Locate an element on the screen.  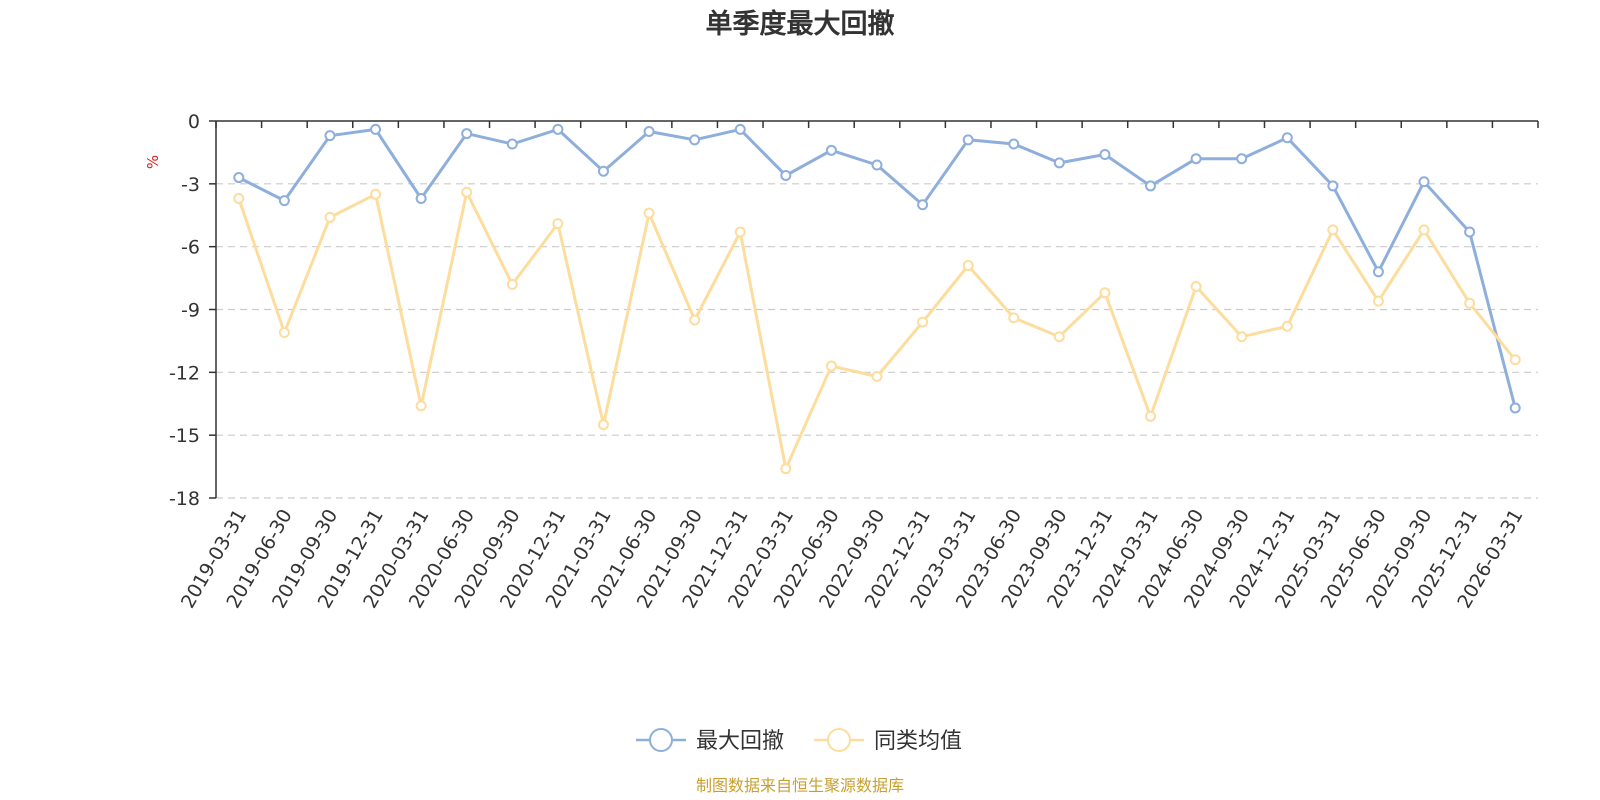
y-tick-label-4: -12 is located at coordinates (184, 373).